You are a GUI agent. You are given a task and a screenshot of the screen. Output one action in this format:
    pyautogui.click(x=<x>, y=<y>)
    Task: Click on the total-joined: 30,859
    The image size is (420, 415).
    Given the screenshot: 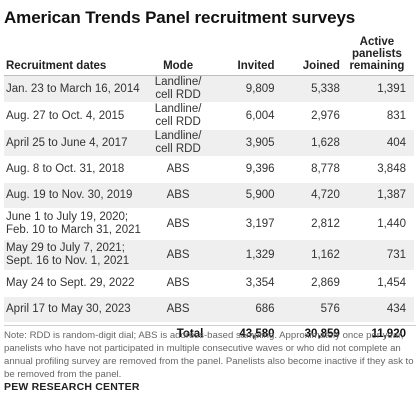 What is the action you would take?
    pyautogui.click(x=322, y=334)
    